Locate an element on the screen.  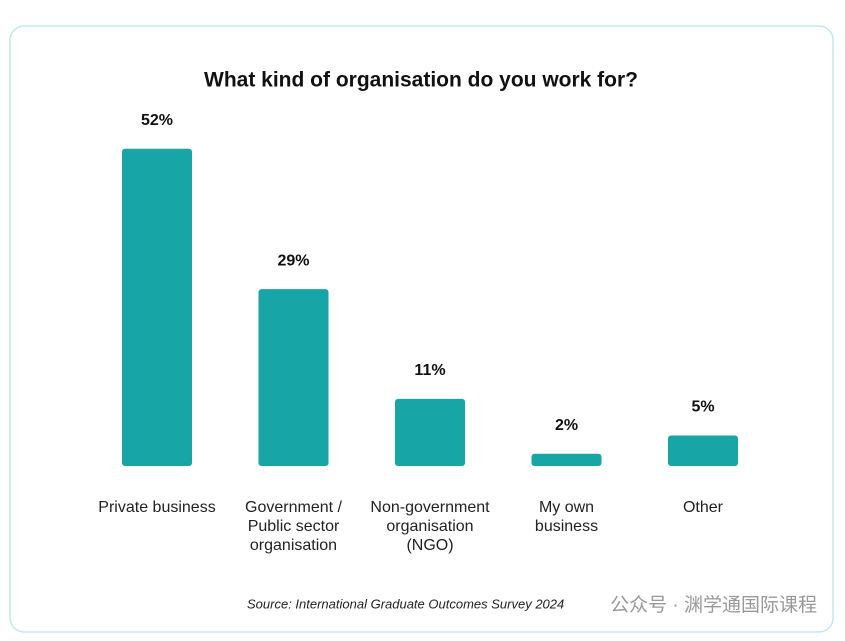
value-label: 52% is located at coordinates (157, 120).